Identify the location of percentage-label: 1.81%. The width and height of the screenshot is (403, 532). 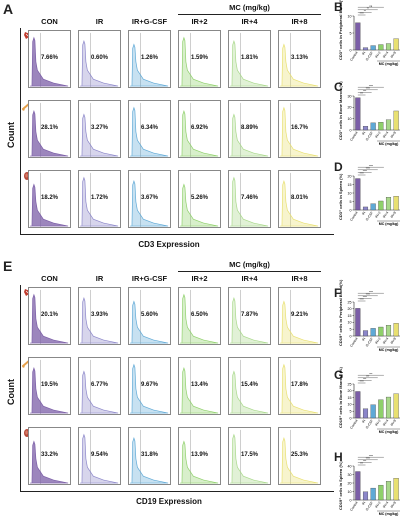
(249, 58).